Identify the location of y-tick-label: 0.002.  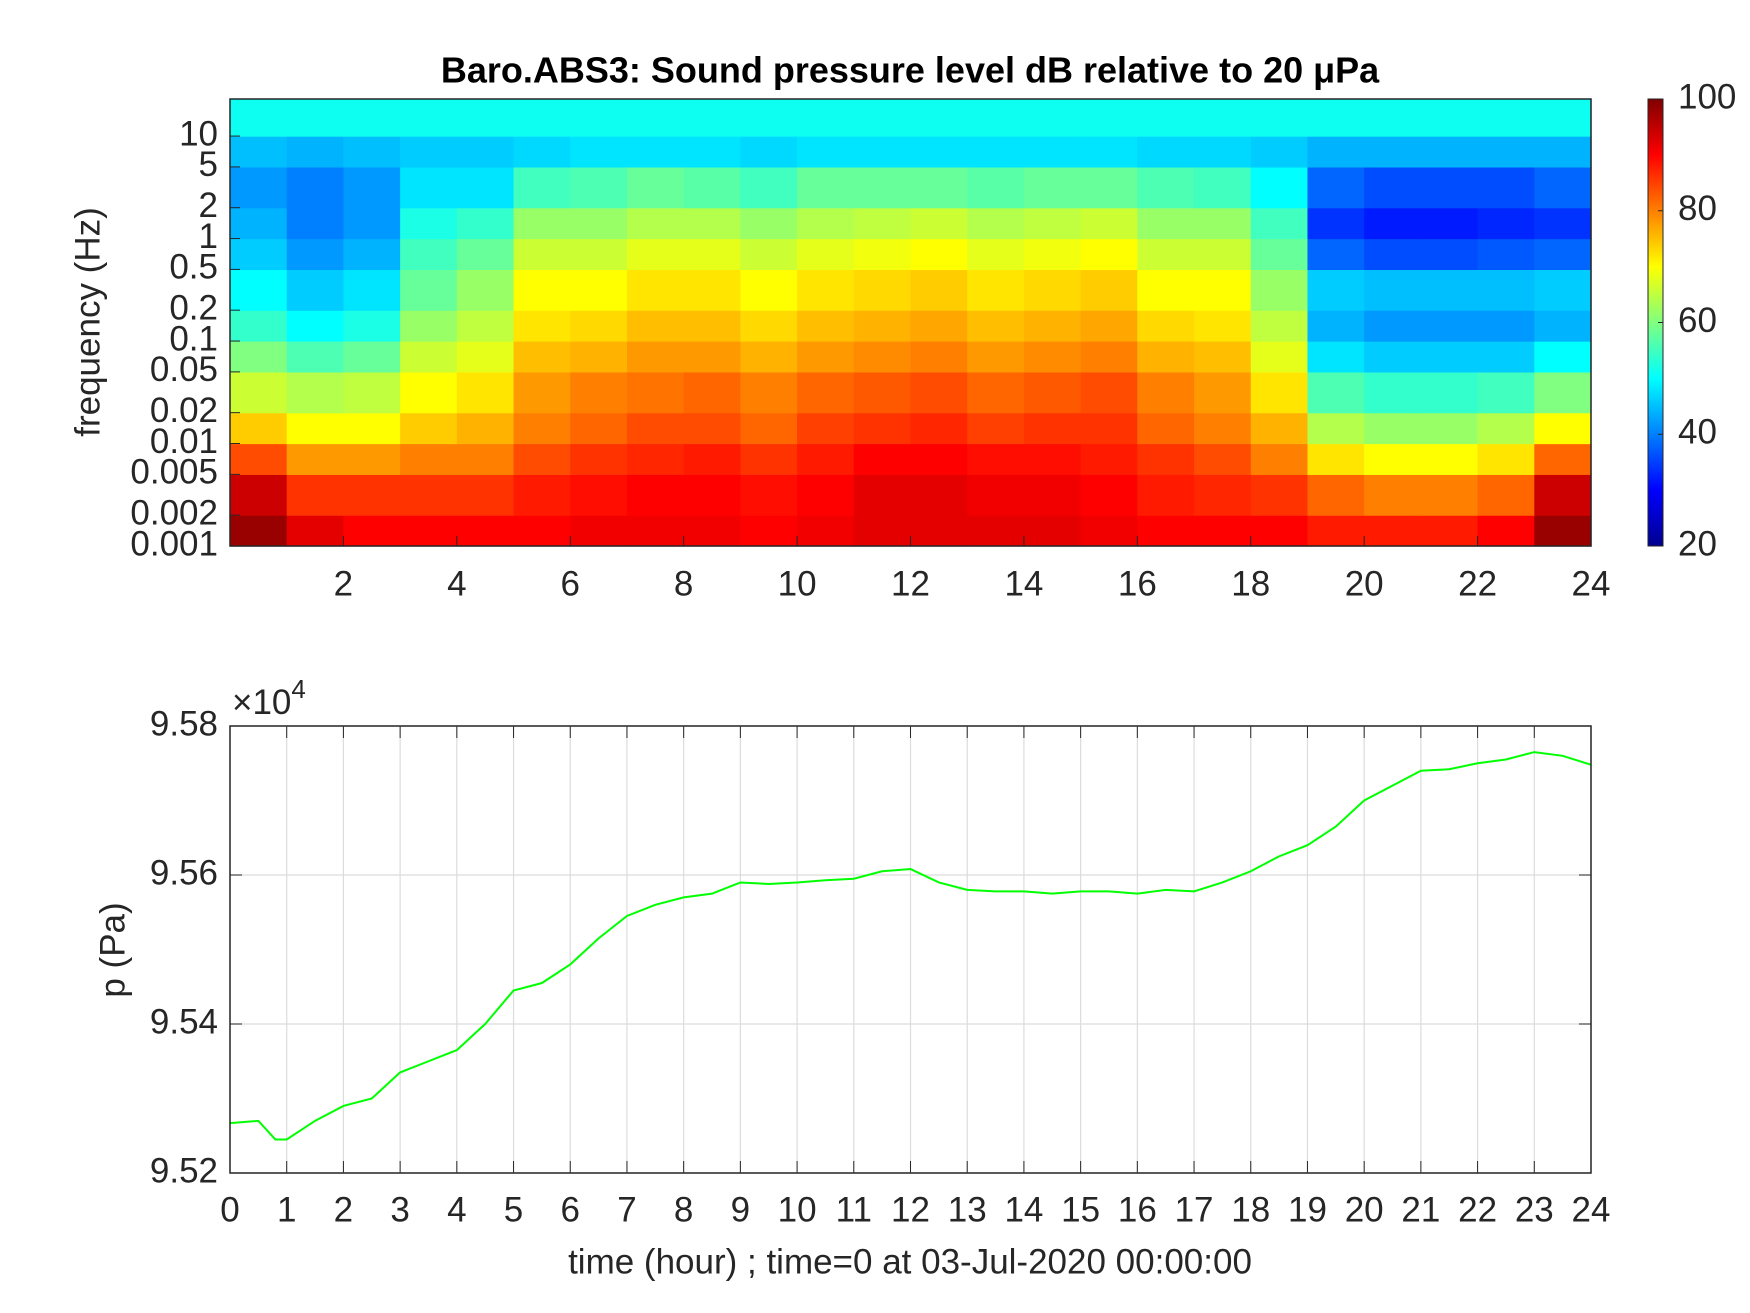
(174, 512).